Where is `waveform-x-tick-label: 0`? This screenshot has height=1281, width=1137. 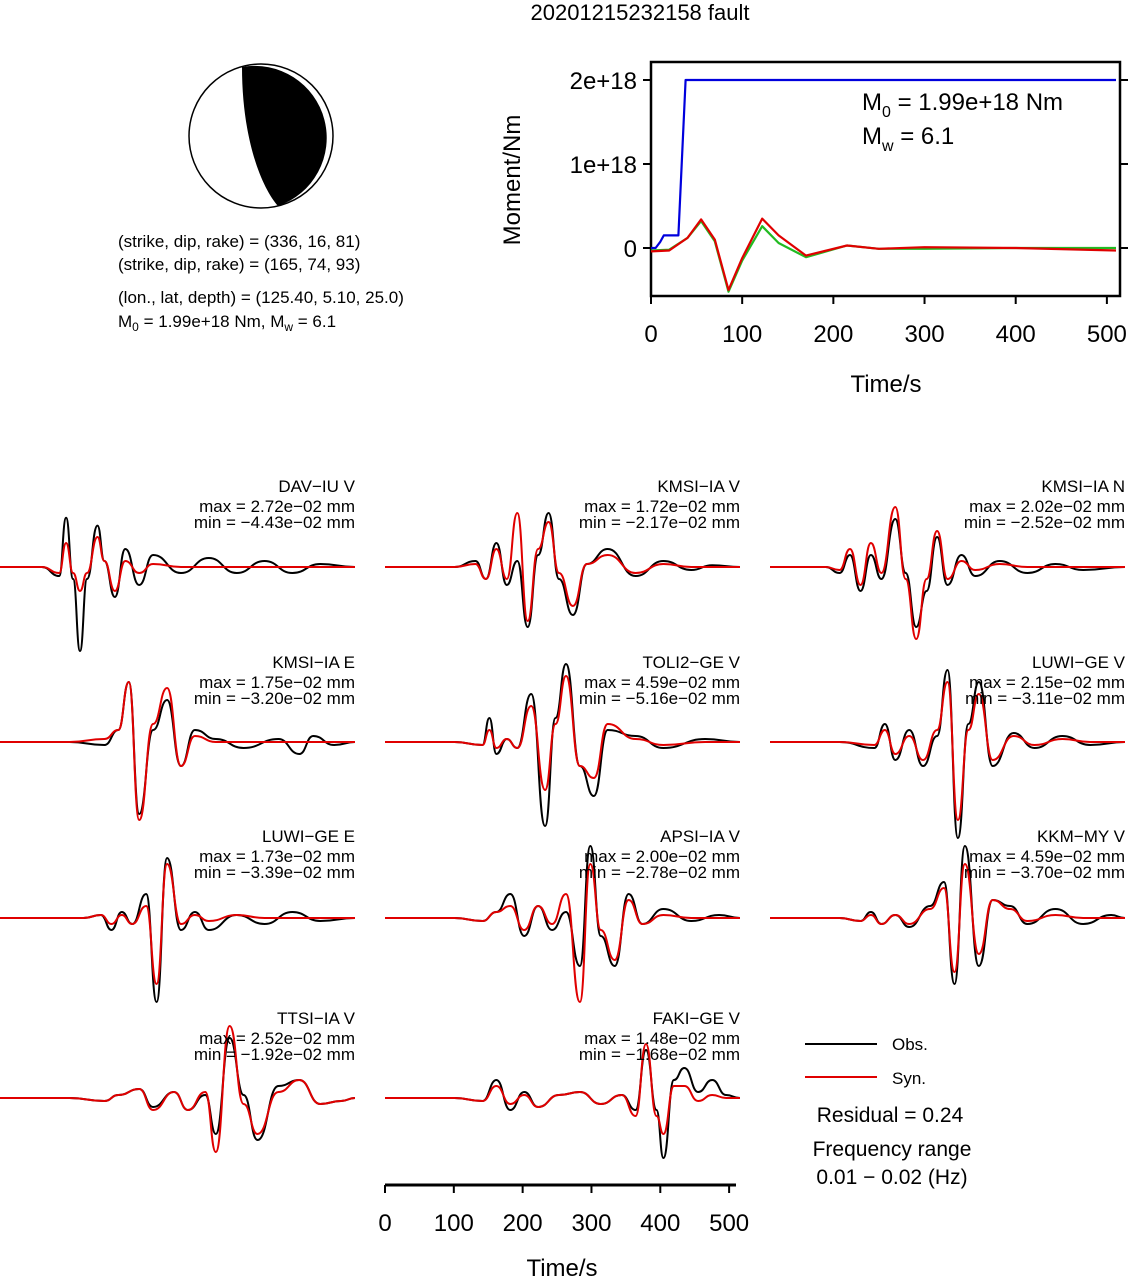
waveform-x-tick-label: 0 is located at coordinates (384, 1223).